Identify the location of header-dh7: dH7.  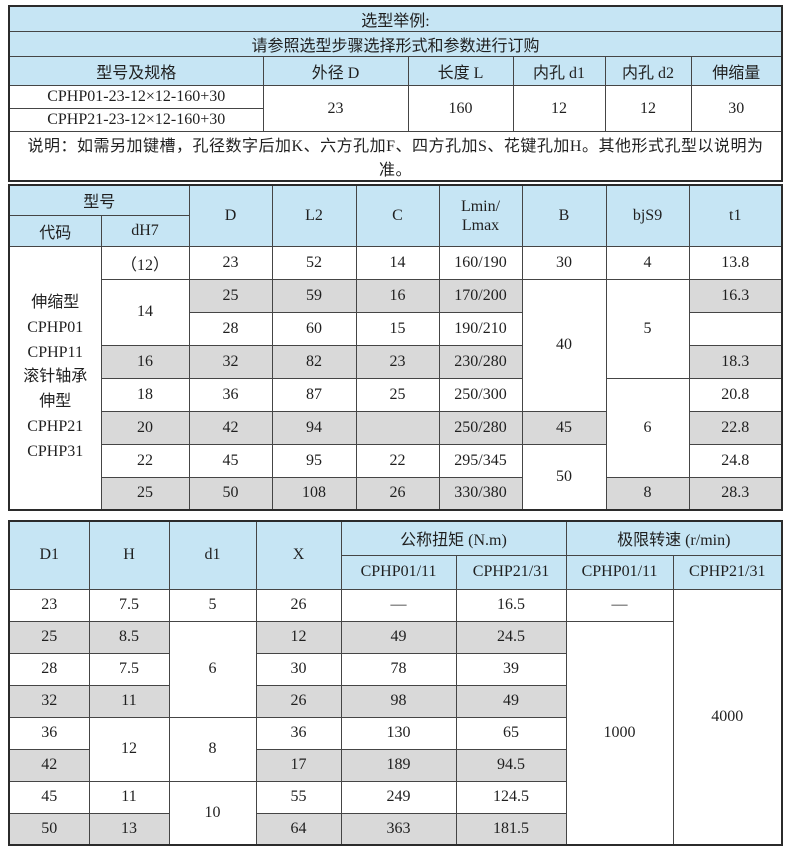
(145, 230).